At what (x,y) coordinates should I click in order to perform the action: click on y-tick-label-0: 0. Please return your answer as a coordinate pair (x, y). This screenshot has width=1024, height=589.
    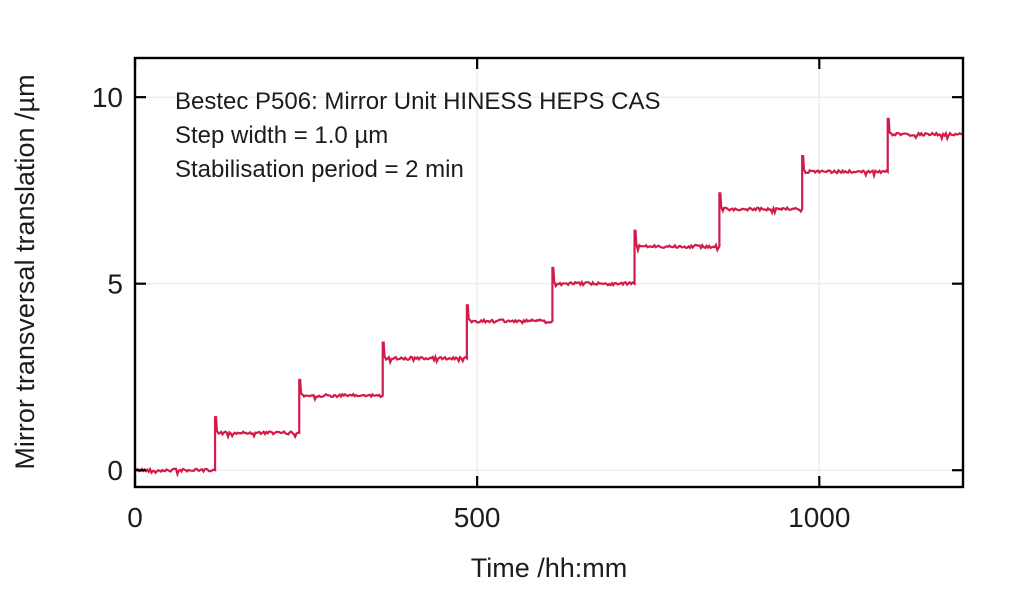
    Looking at the image, I should click on (115, 470).